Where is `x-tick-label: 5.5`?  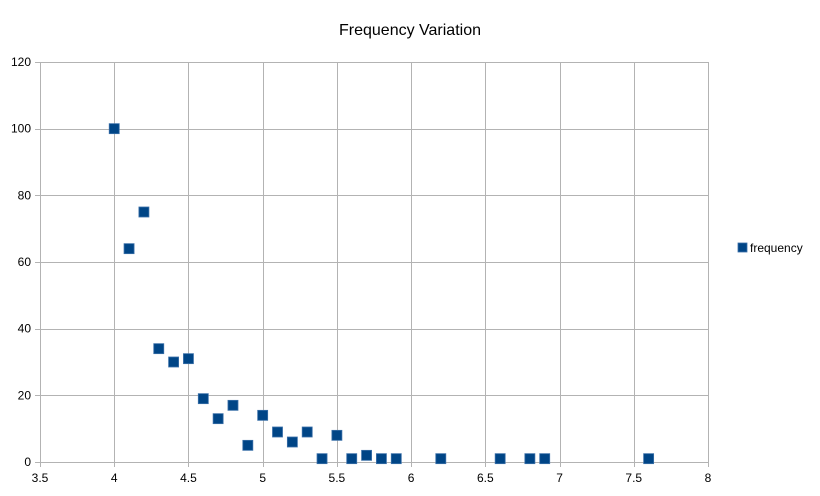 x-tick-label: 5.5 is located at coordinates (337, 478).